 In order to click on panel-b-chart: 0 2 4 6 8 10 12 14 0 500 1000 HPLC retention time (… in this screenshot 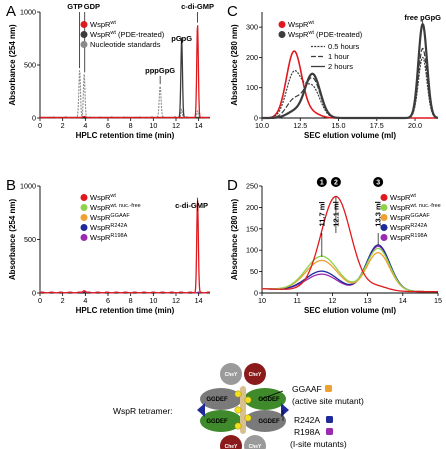, I will do `click(109, 248)`.